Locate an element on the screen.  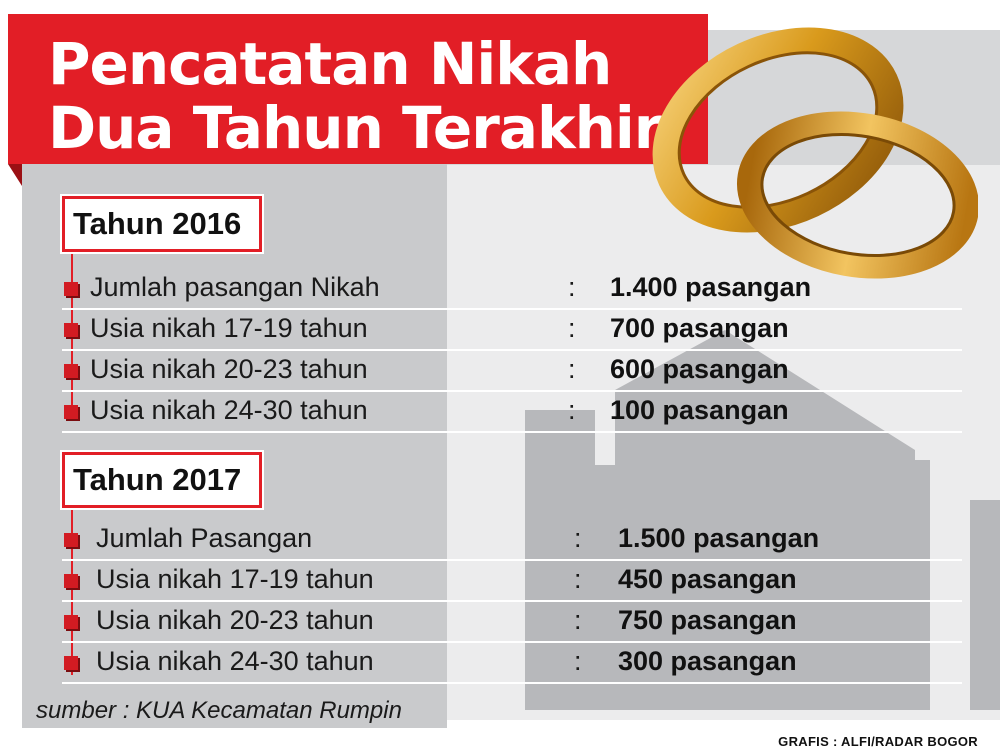
list-item: Usia nikah 17-19 tahun : 700 pasangan is located at coordinates (512, 330).